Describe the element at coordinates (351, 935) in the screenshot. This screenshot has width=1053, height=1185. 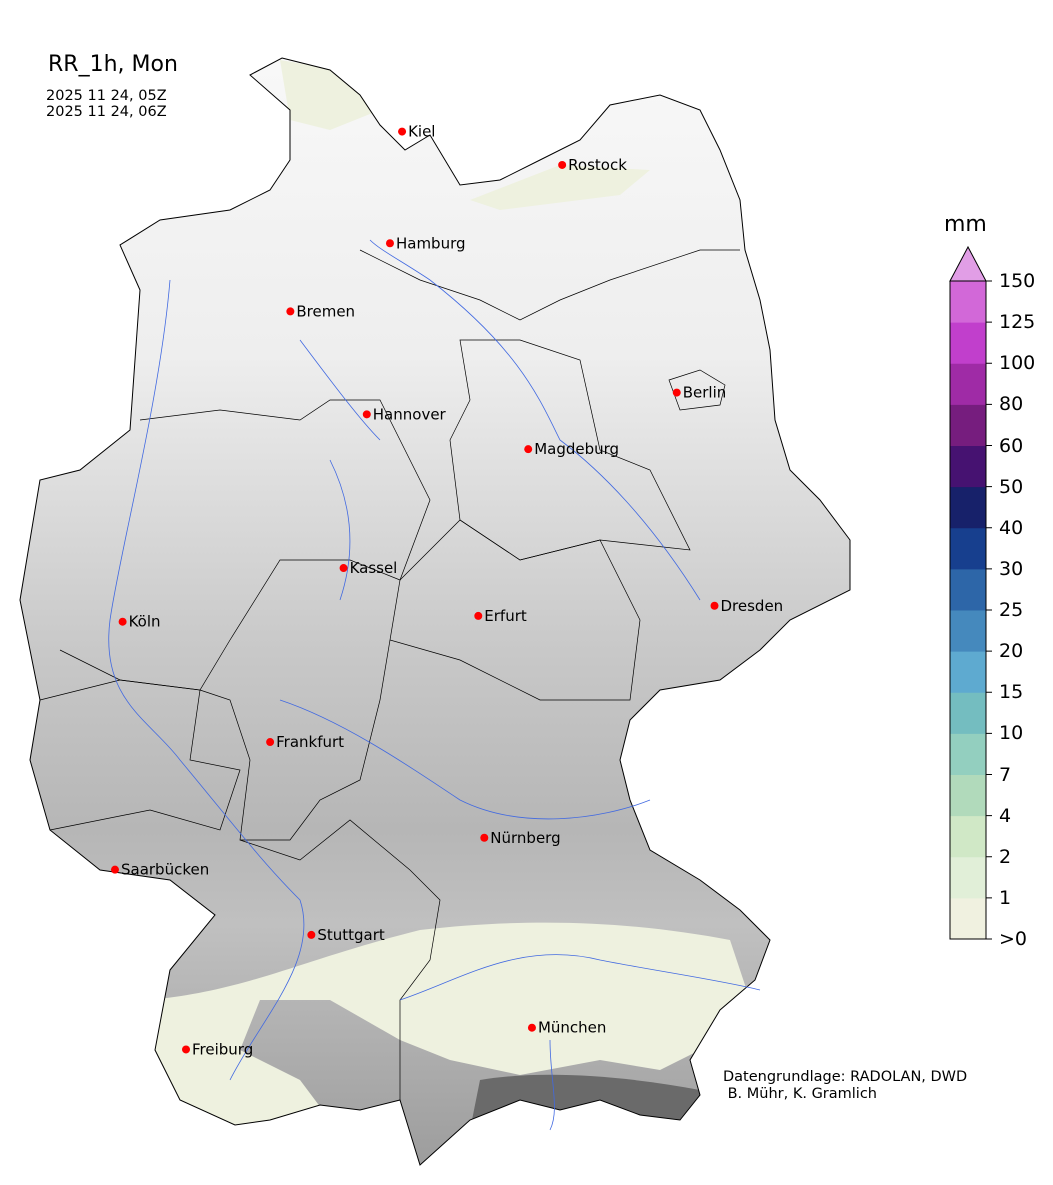
I see `city-label: Stuttgart` at that location.